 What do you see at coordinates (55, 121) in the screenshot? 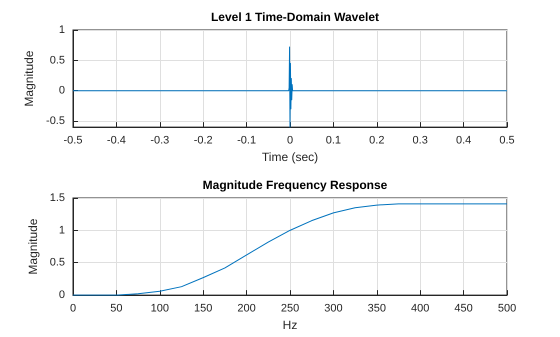
I see `y-tick-label: -0.5` at bounding box center [55, 121].